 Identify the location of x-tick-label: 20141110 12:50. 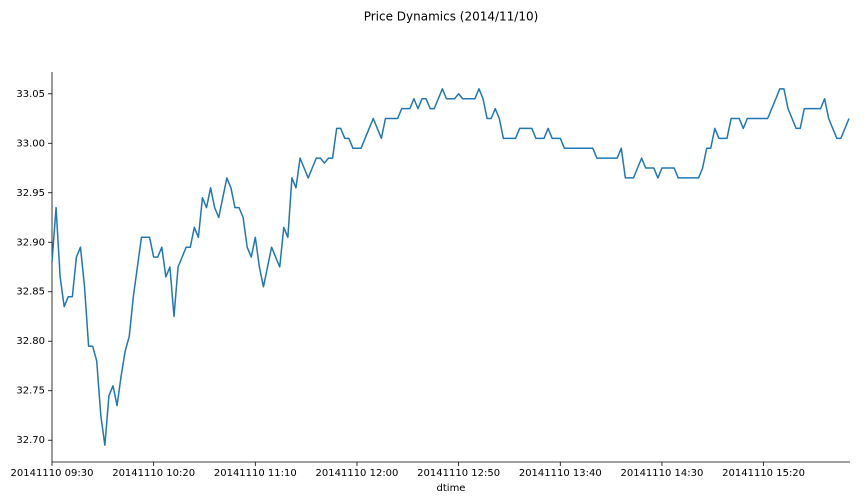
(458, 473).